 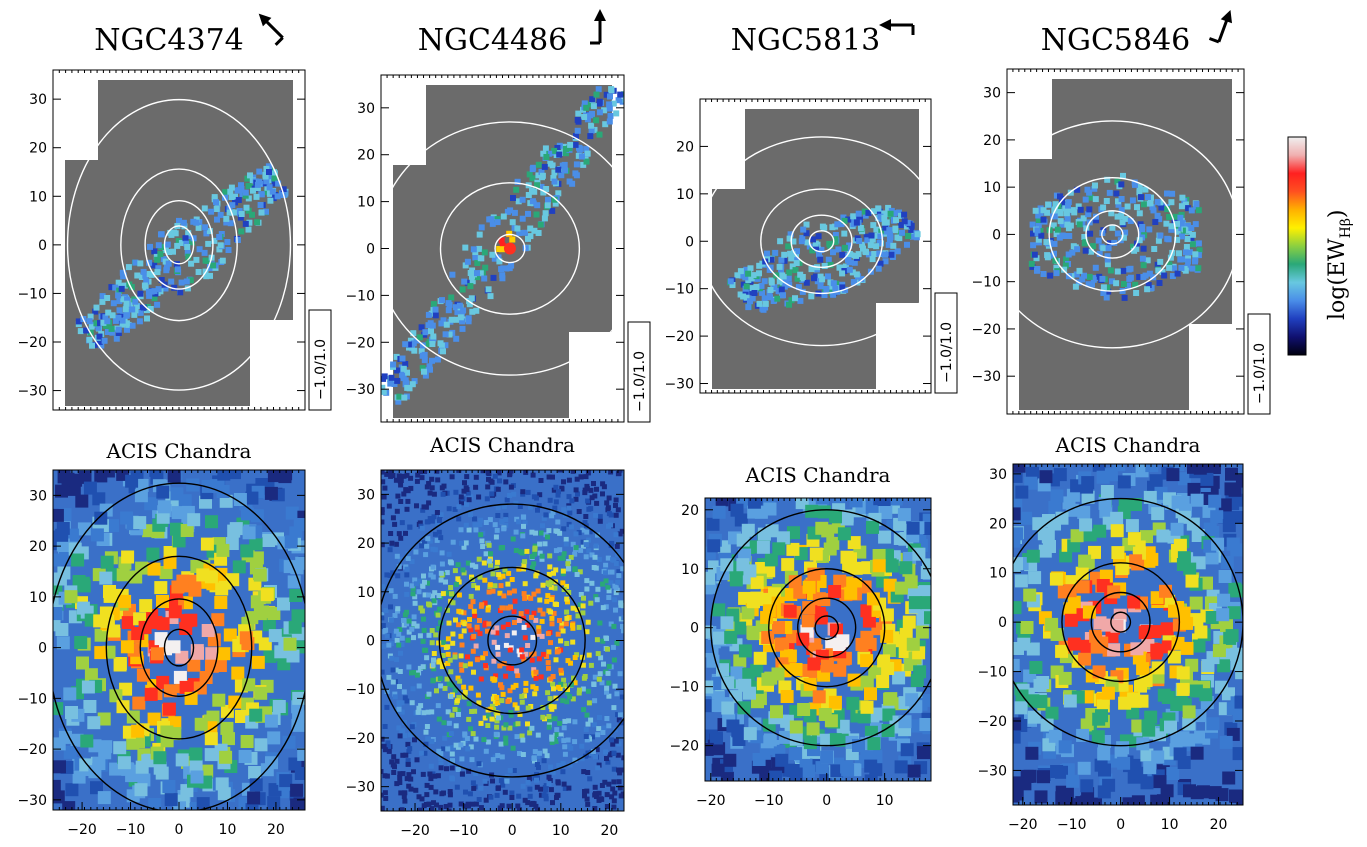 I want to click on y-tick-label: −30, so click(x=360, y=788).